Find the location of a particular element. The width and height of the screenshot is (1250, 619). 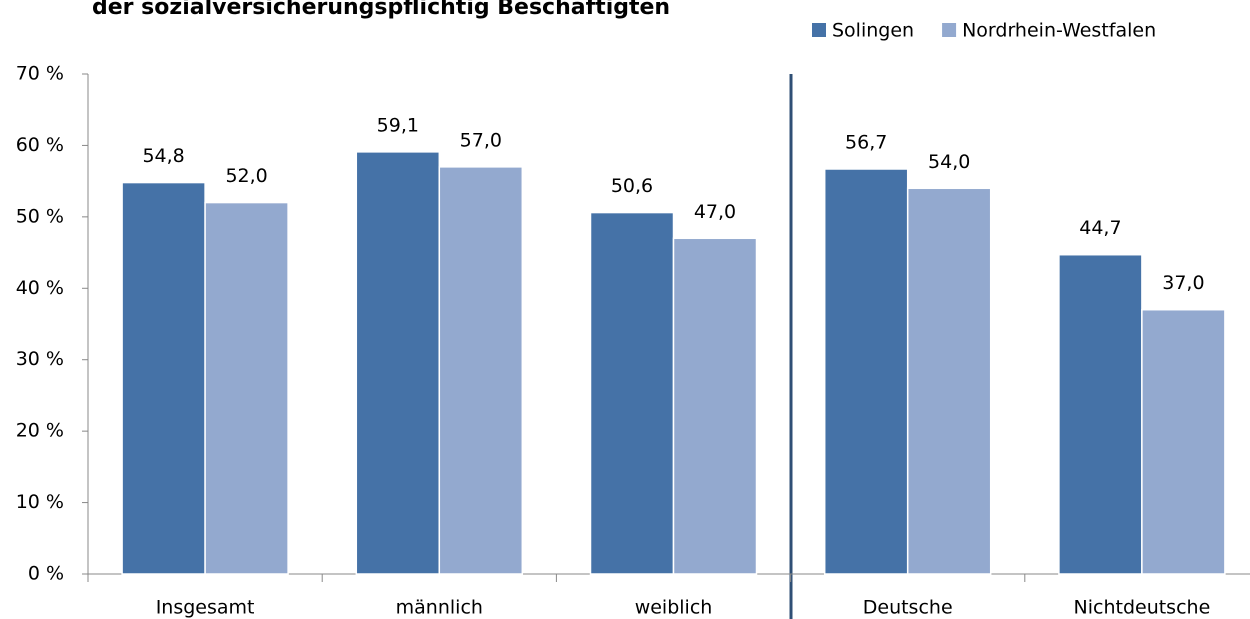

value-label: 44,7 is located at coordinates (1100, 228).